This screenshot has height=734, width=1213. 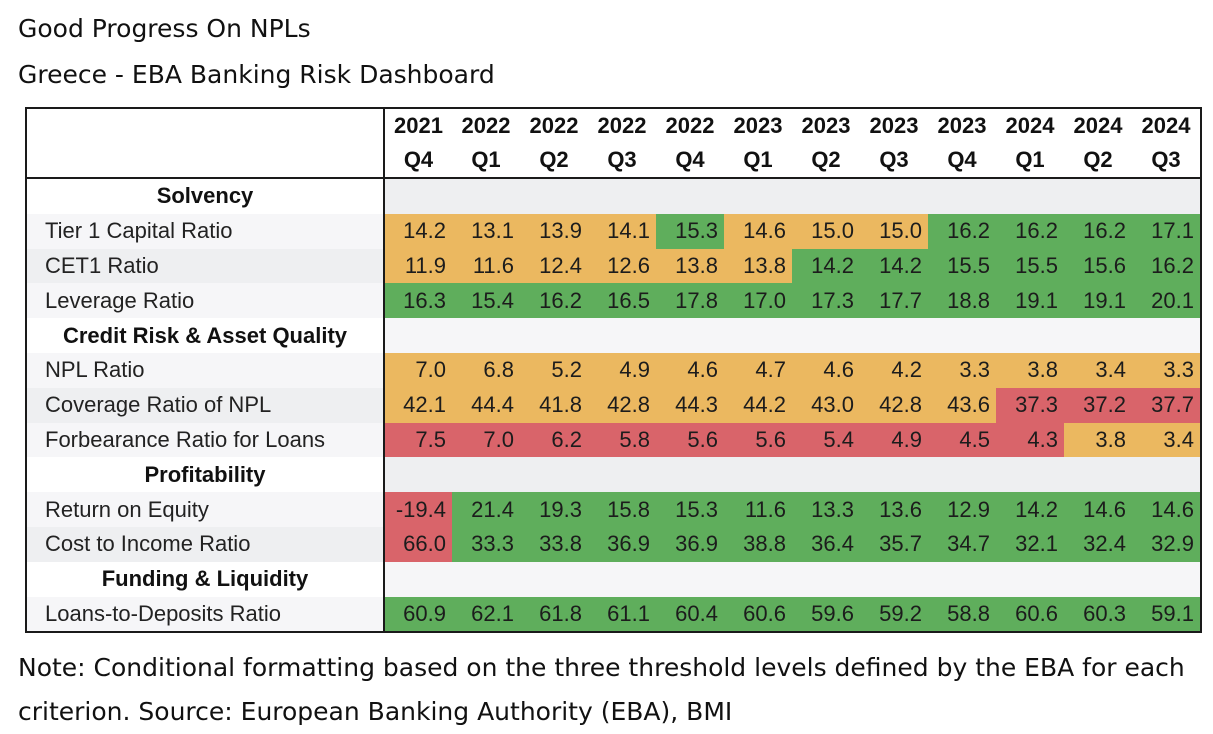 What do you see at coordinates (256, 74) in the screenshot?
I see `chart-subtitle: Greece - EBA Banking Risk Dashboard` at bounding box center [256, 74].